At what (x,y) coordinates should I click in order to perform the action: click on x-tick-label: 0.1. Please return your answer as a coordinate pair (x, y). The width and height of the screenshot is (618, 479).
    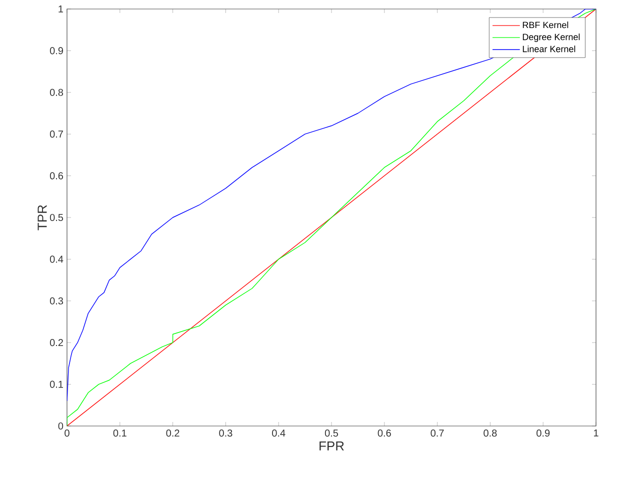
    Looking at the image, I should click on (119, 433).